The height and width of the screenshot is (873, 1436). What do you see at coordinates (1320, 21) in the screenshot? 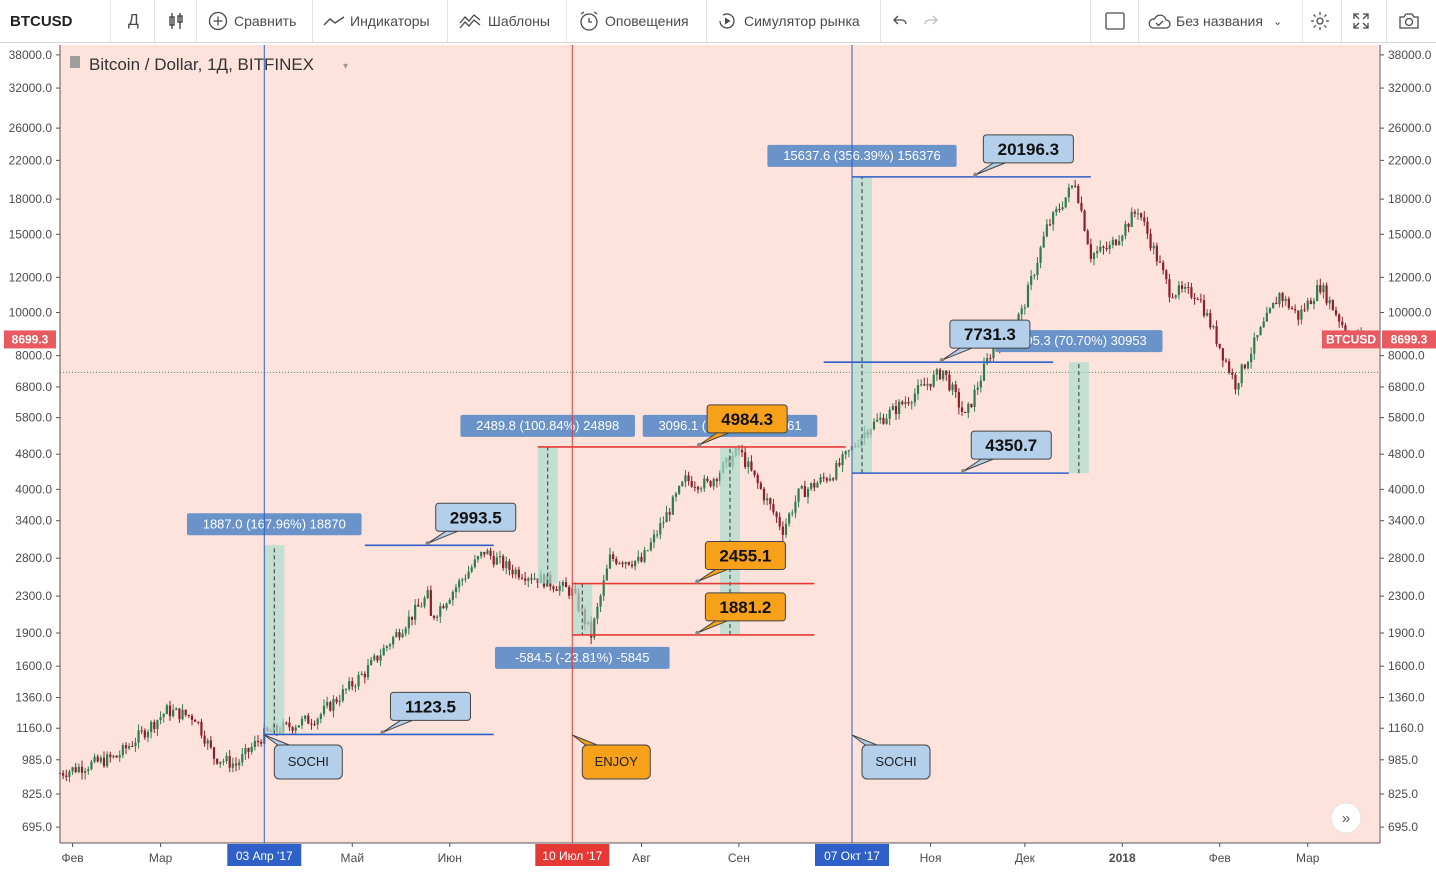
I see `settings-button` at bounding box center [1320, 21].